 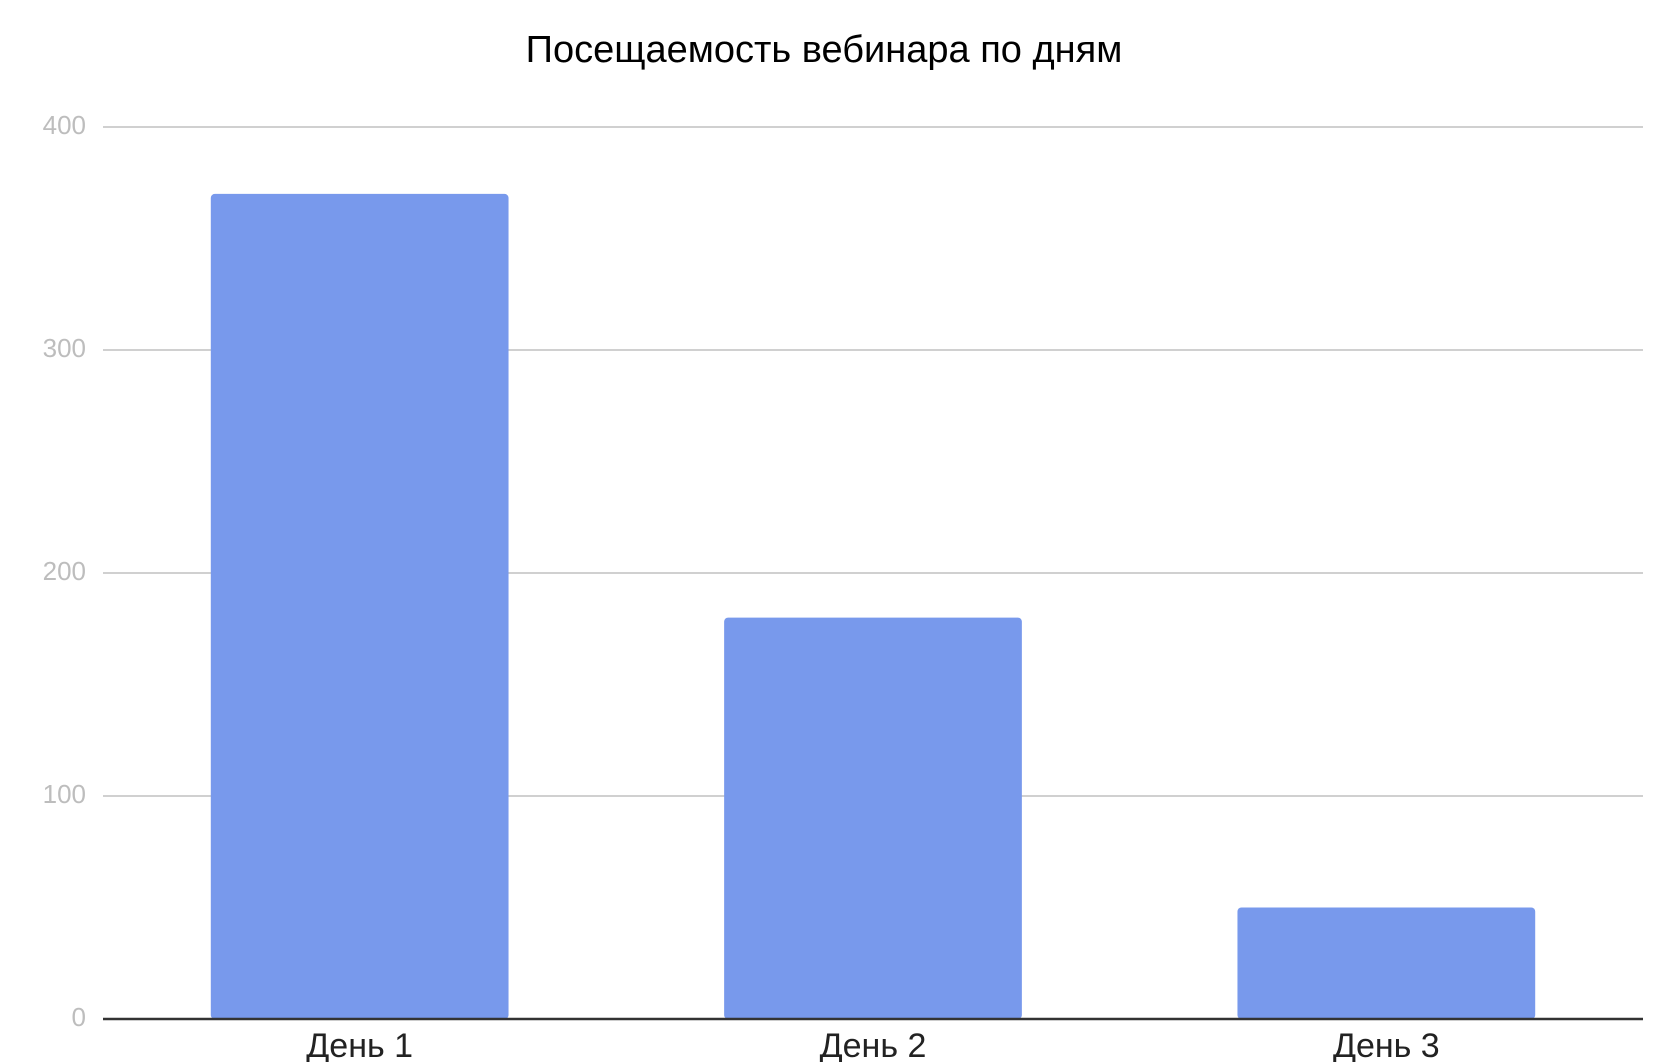 I want to click on y-tick-label: 400, so click(x=64, y=125).